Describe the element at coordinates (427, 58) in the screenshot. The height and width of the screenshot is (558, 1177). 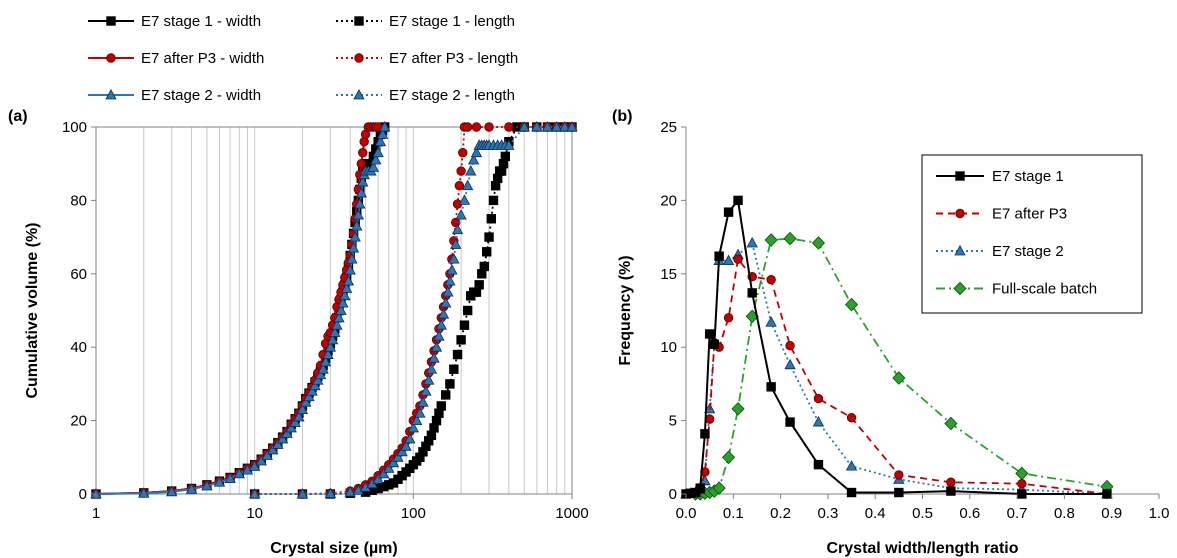
I see `legend-item: E7 after P3 - length` at that location.